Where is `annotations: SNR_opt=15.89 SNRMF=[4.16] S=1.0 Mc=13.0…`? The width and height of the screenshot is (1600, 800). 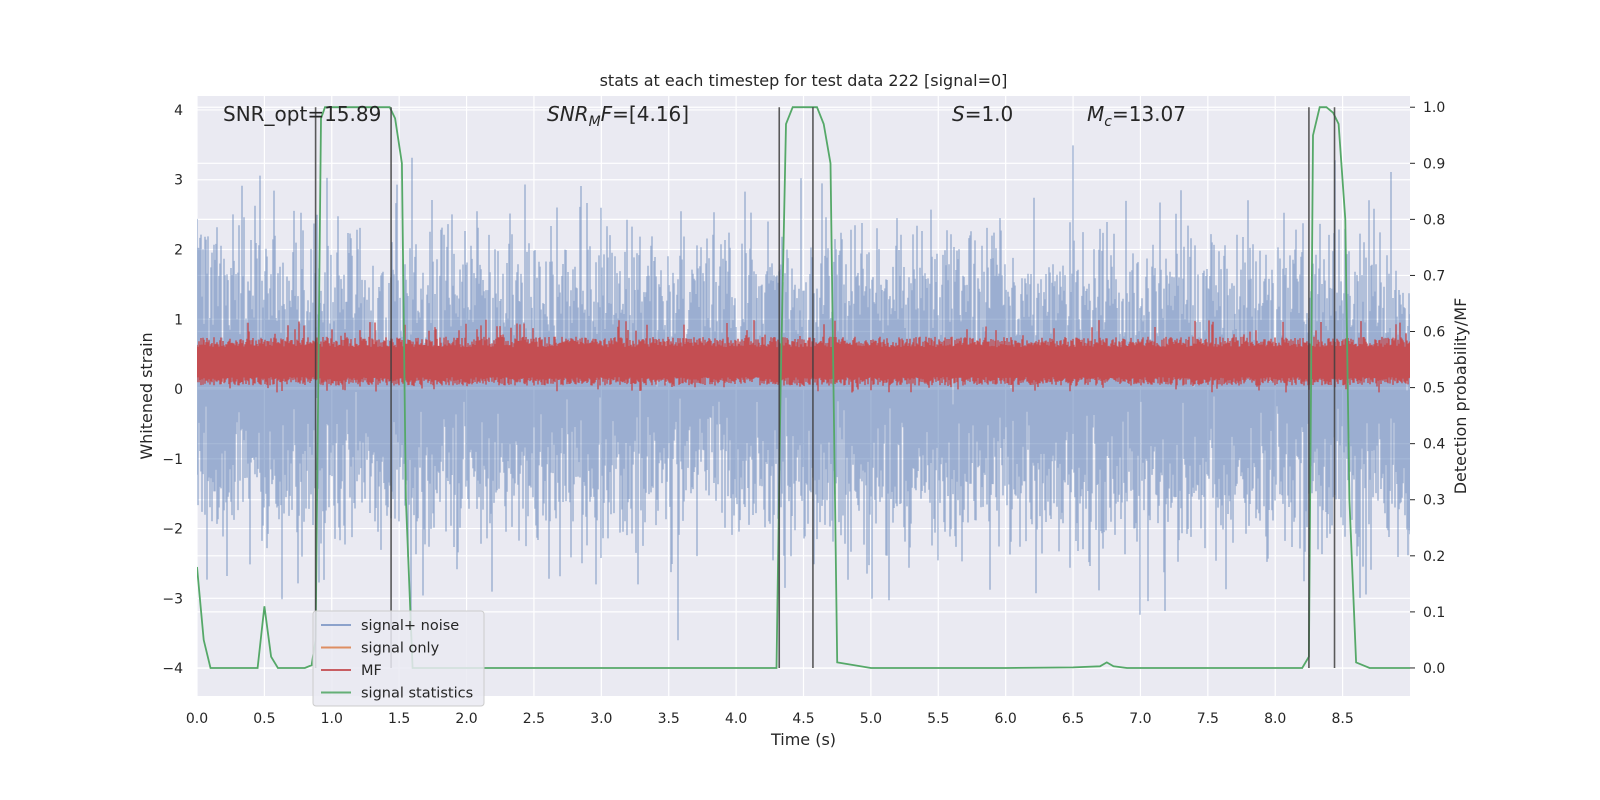 annotations: SNR_opt=15.89 SNRMF=[4.16] S=1.0 Mc=13.0… is located at coordinates (704, 116).